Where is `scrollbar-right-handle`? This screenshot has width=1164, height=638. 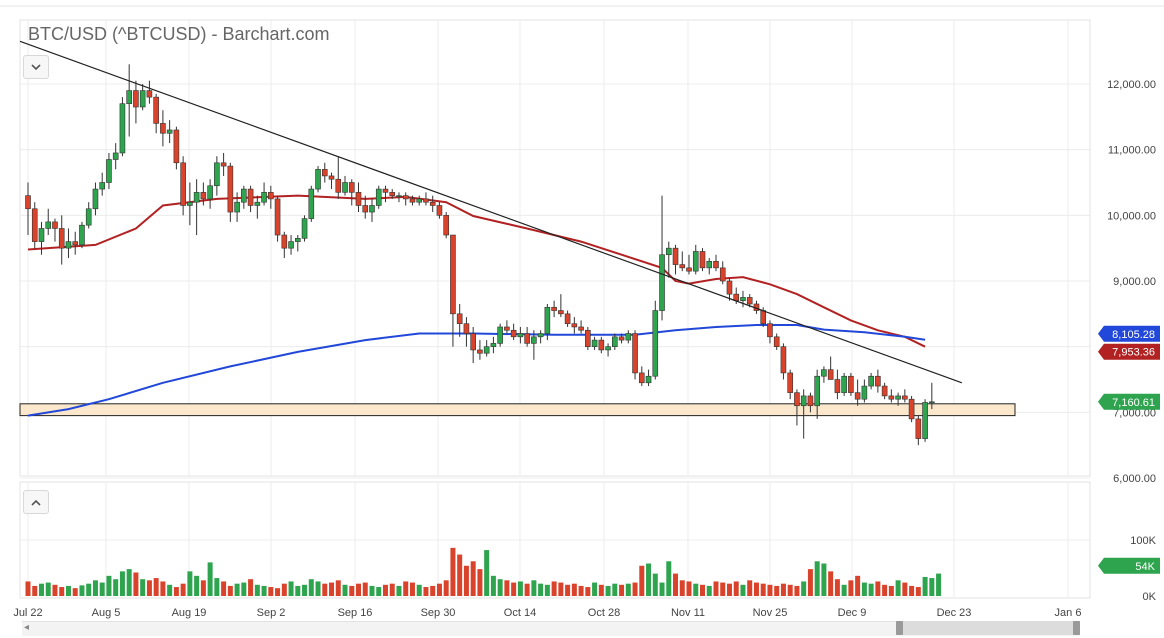 scrollbar-right-handle is located at coordinates (1076, 628).